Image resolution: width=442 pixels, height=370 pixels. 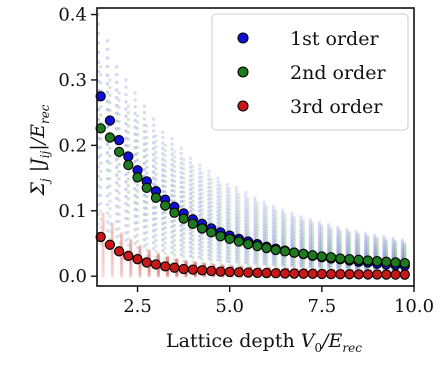 What do you see at coordinates (119, 140) in the screenshot?
I see `data-point-1st-order` at bounding box center [119, 140].